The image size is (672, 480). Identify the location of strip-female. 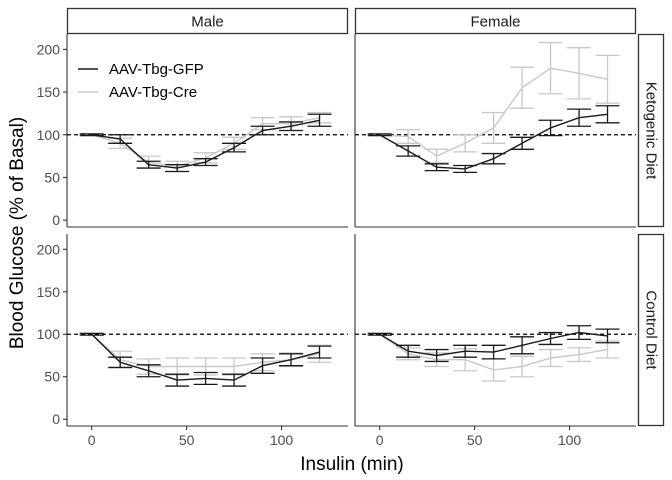
(495, 21).